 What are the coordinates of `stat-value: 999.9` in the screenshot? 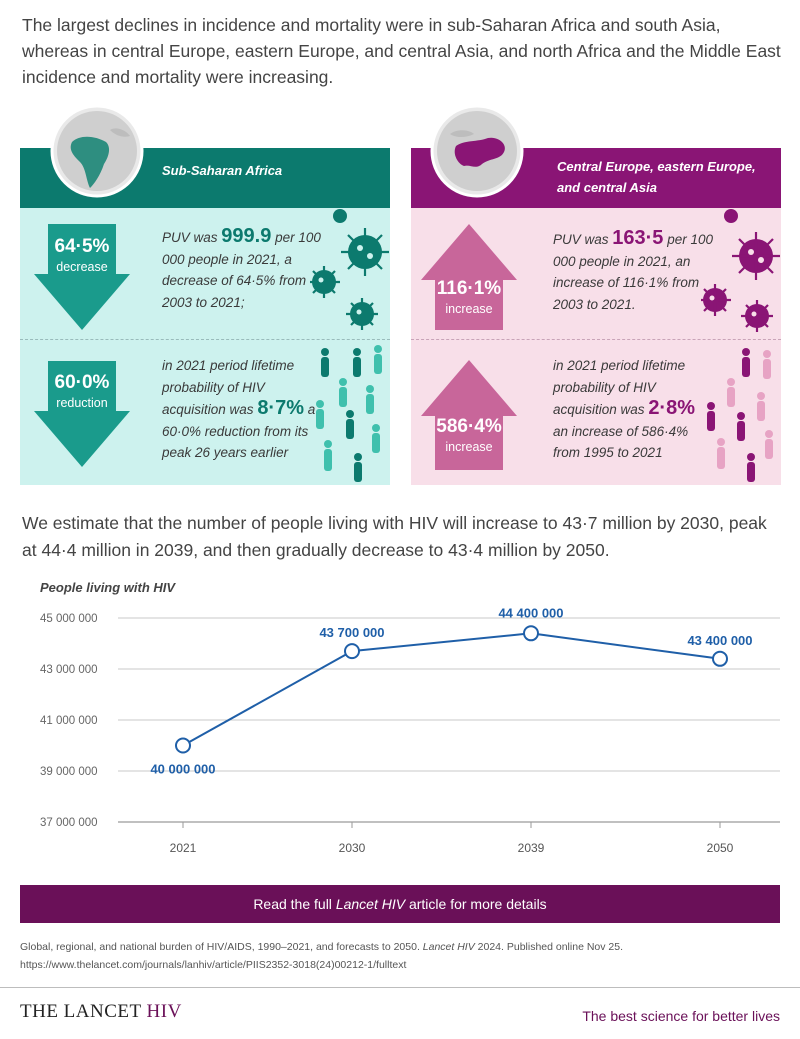 It's located at (246, 236).